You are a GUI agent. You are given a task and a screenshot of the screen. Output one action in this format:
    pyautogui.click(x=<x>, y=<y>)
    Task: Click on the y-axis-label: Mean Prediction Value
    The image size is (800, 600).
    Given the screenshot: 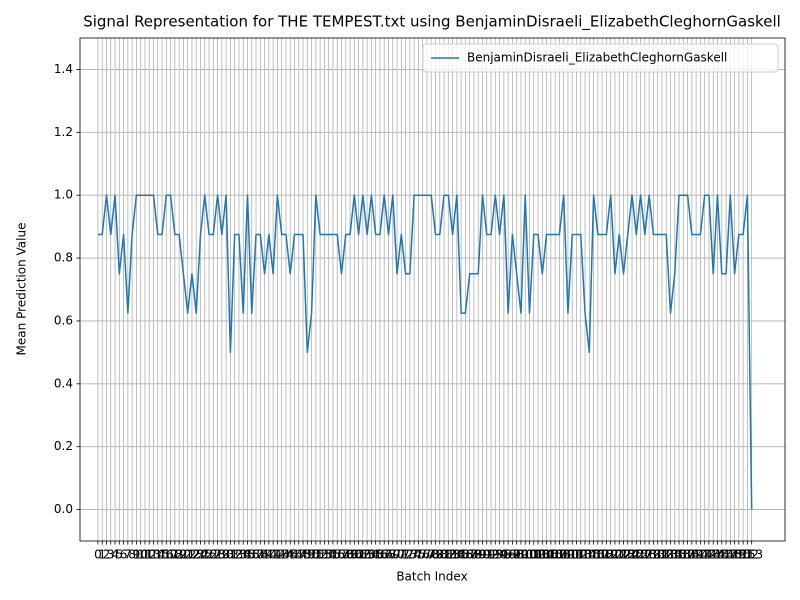 What is the action you would take?
    pyautogui.click(x=22, y=289)
    